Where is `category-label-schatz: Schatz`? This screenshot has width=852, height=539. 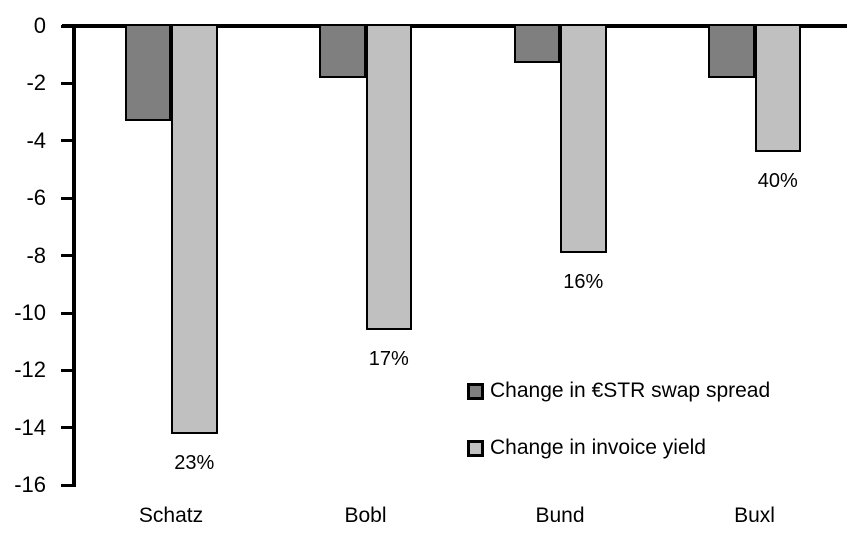
category-label-schatz: Schatz is located at coordinates (171, 515).